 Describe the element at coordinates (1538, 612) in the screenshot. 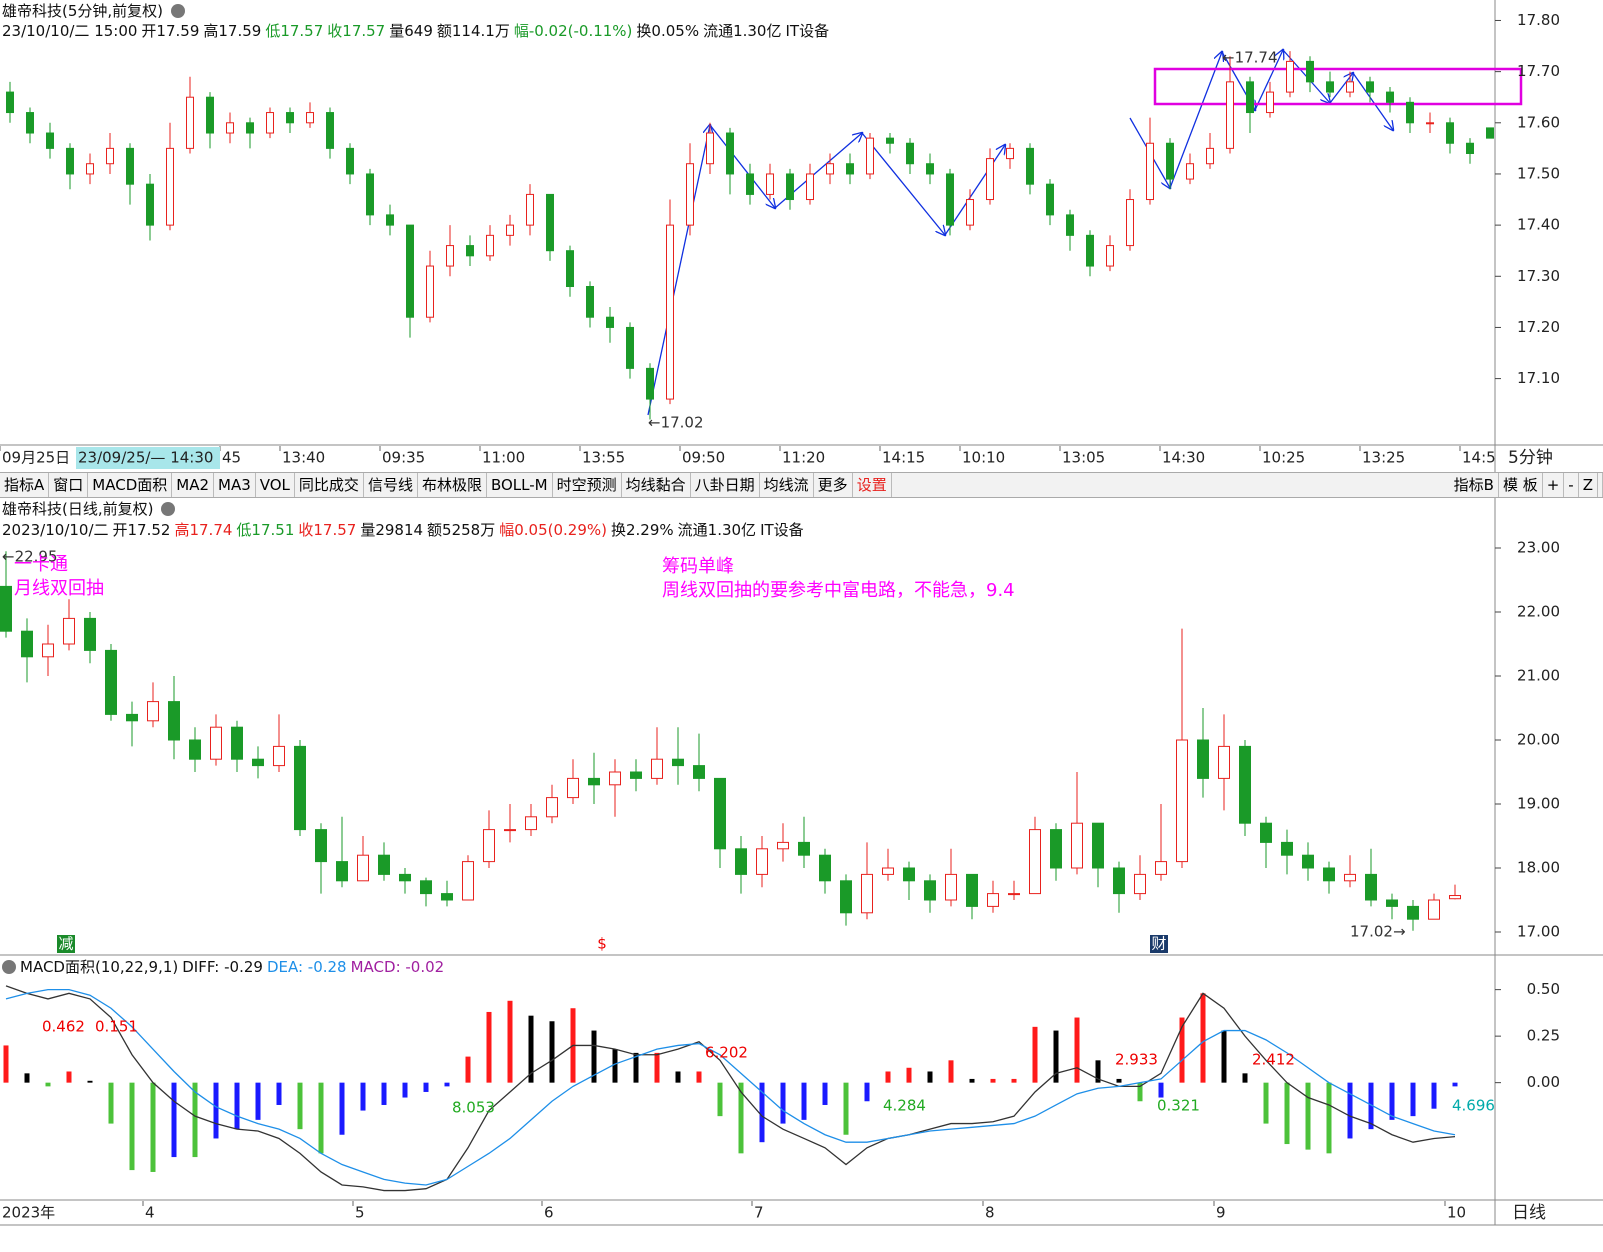

I see `y-tick-label: 22.00` at that location.